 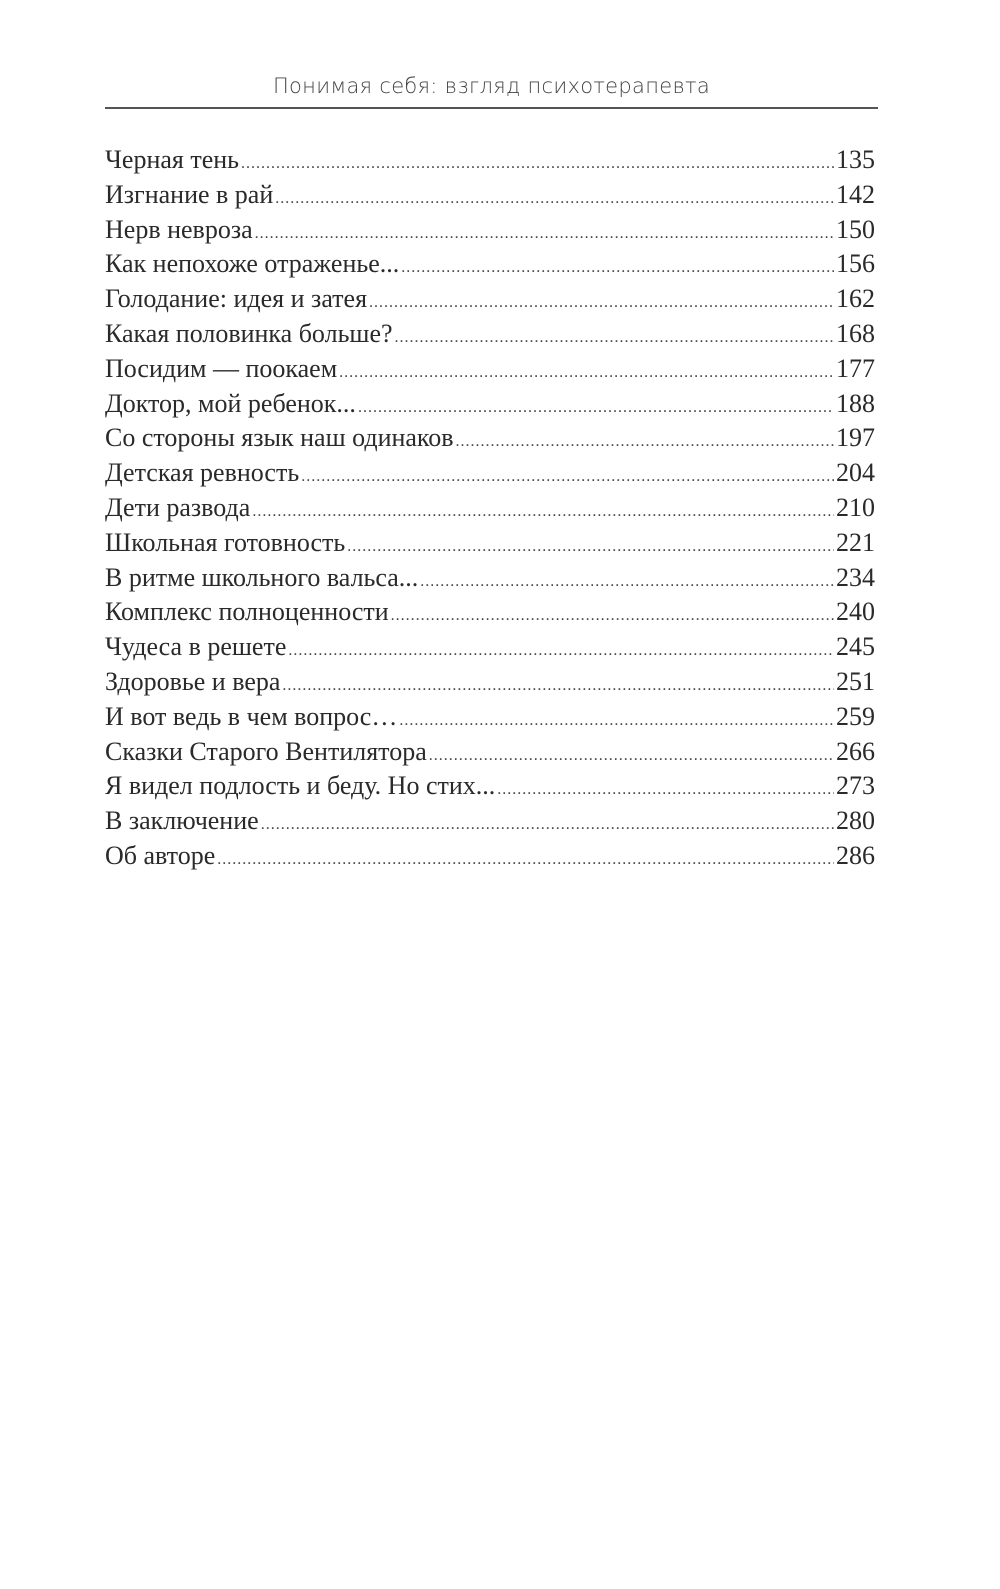 What do you see at coordinates (193, 681) in the screenshot?
I see `toc-entry-title: Здоровье и вера` at bounding box center [193, 681].